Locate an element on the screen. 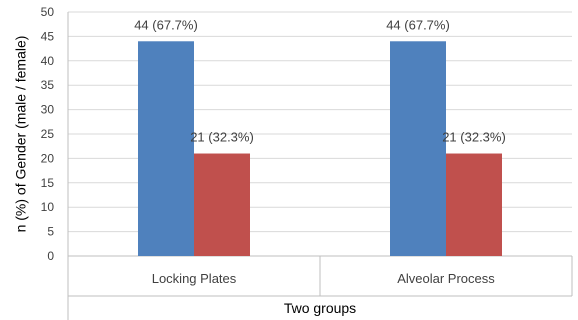 This screenshot has height=320, width=578. y-tick-label: 25 is located at coordinates (48, 134).